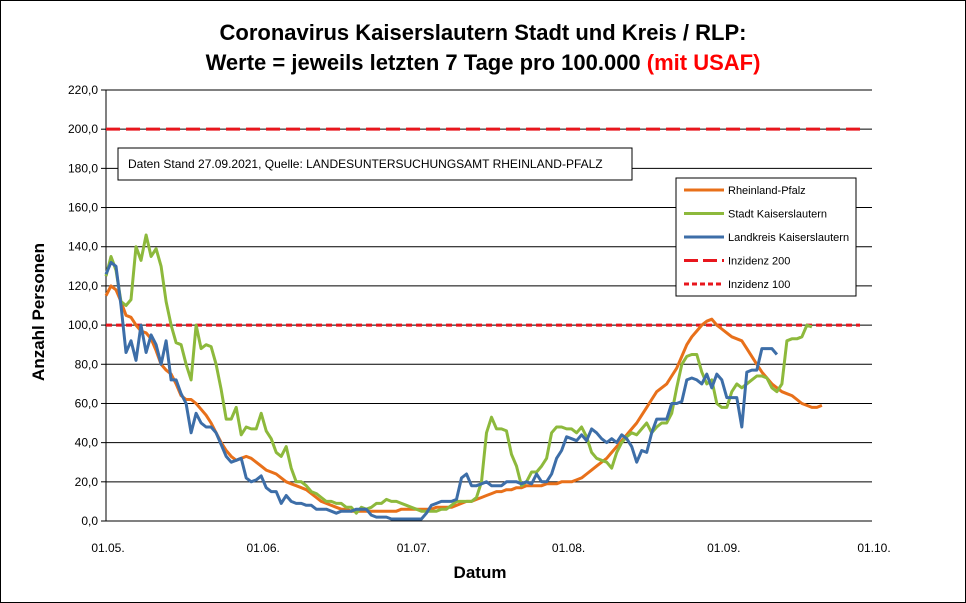  Describe the element at coordinates (767, 191) in the screenshot. I see `legend-label: Rheinland-Pfalz` at that location.